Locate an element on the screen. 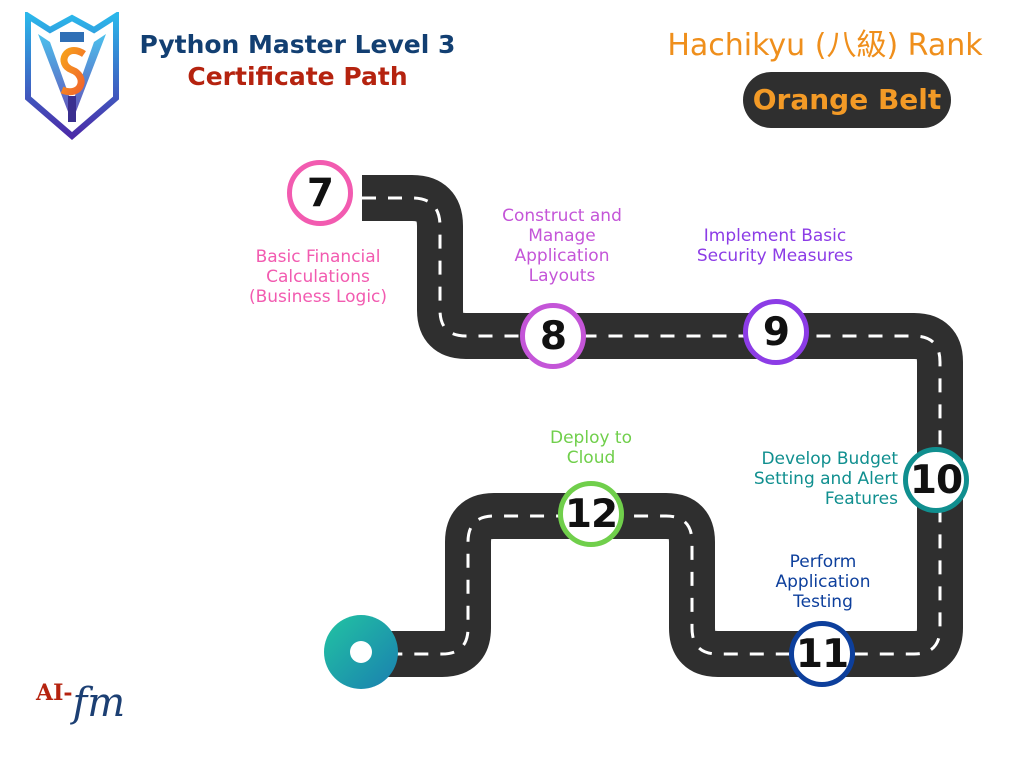 The width and height of the screenshot is (1024, 768). shield-crest-logo-icon is located at coordinates (72, 76).